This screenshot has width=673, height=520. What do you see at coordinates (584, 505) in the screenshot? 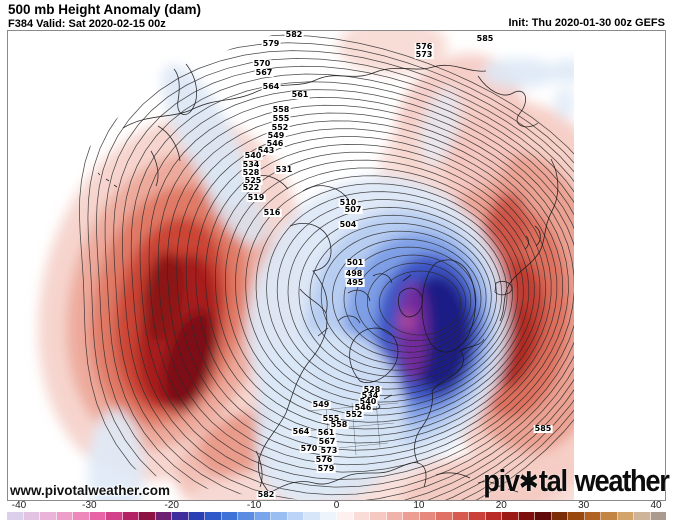
I see `colorbar-tick-label: 30` at bounding box center [584, 505].